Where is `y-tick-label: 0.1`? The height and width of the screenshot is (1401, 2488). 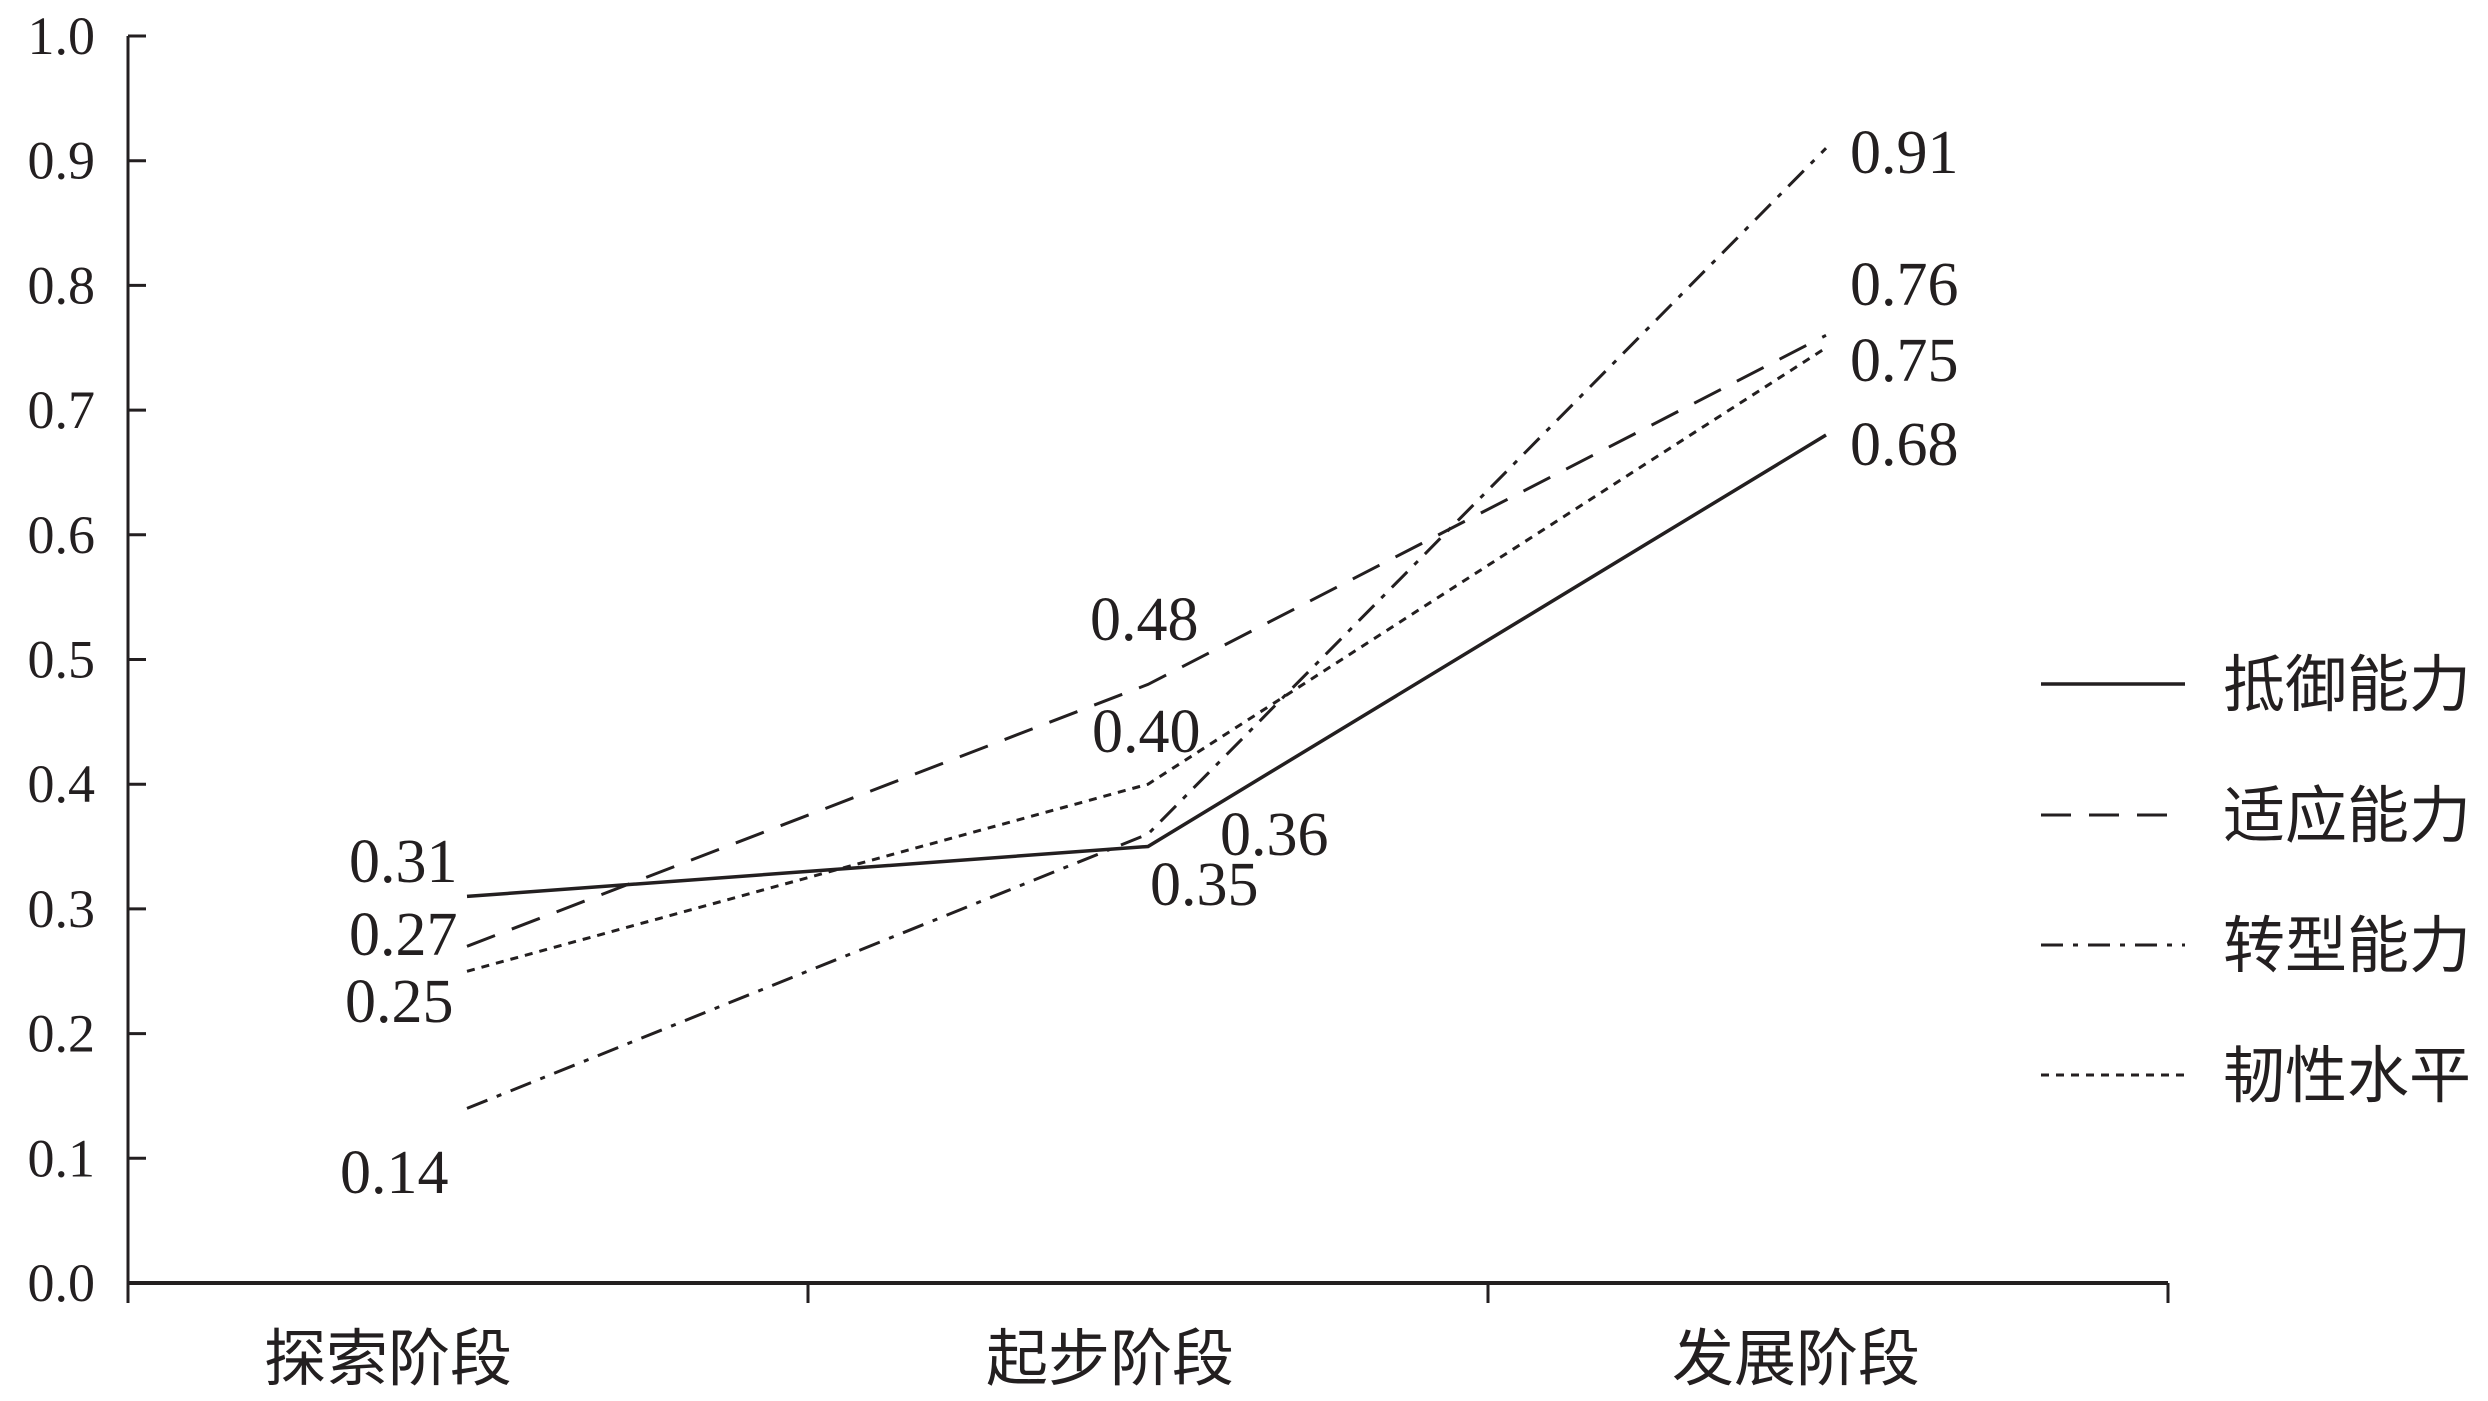 y-tick-label: 0.1 is located at coordinates (62, 1158).